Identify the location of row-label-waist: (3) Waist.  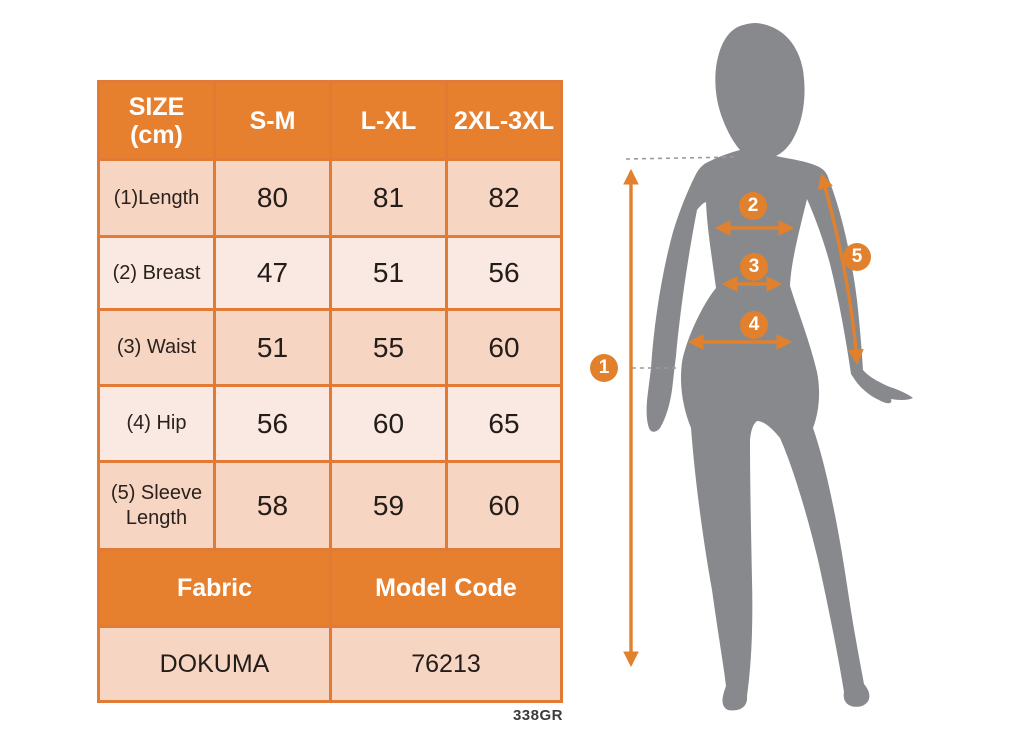
(156, 347).